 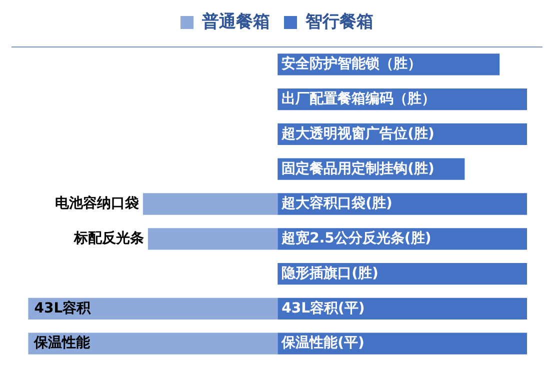 What do you see at coordinates (96, 203) in the screenshot?
I see `annotation: 电池容纳口袋` at bounding box center [96, 203].